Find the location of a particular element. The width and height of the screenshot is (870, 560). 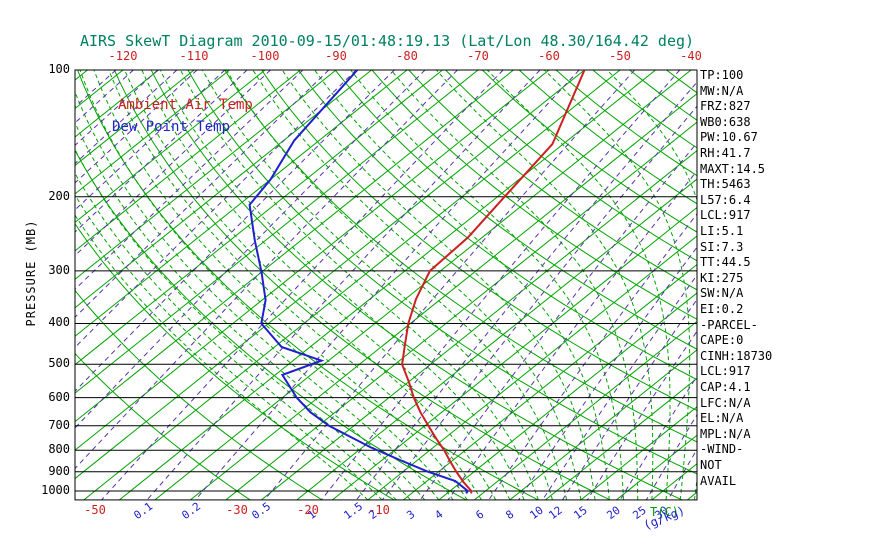

pressure-tick-label: 500 is located at coordinates (59, 363).